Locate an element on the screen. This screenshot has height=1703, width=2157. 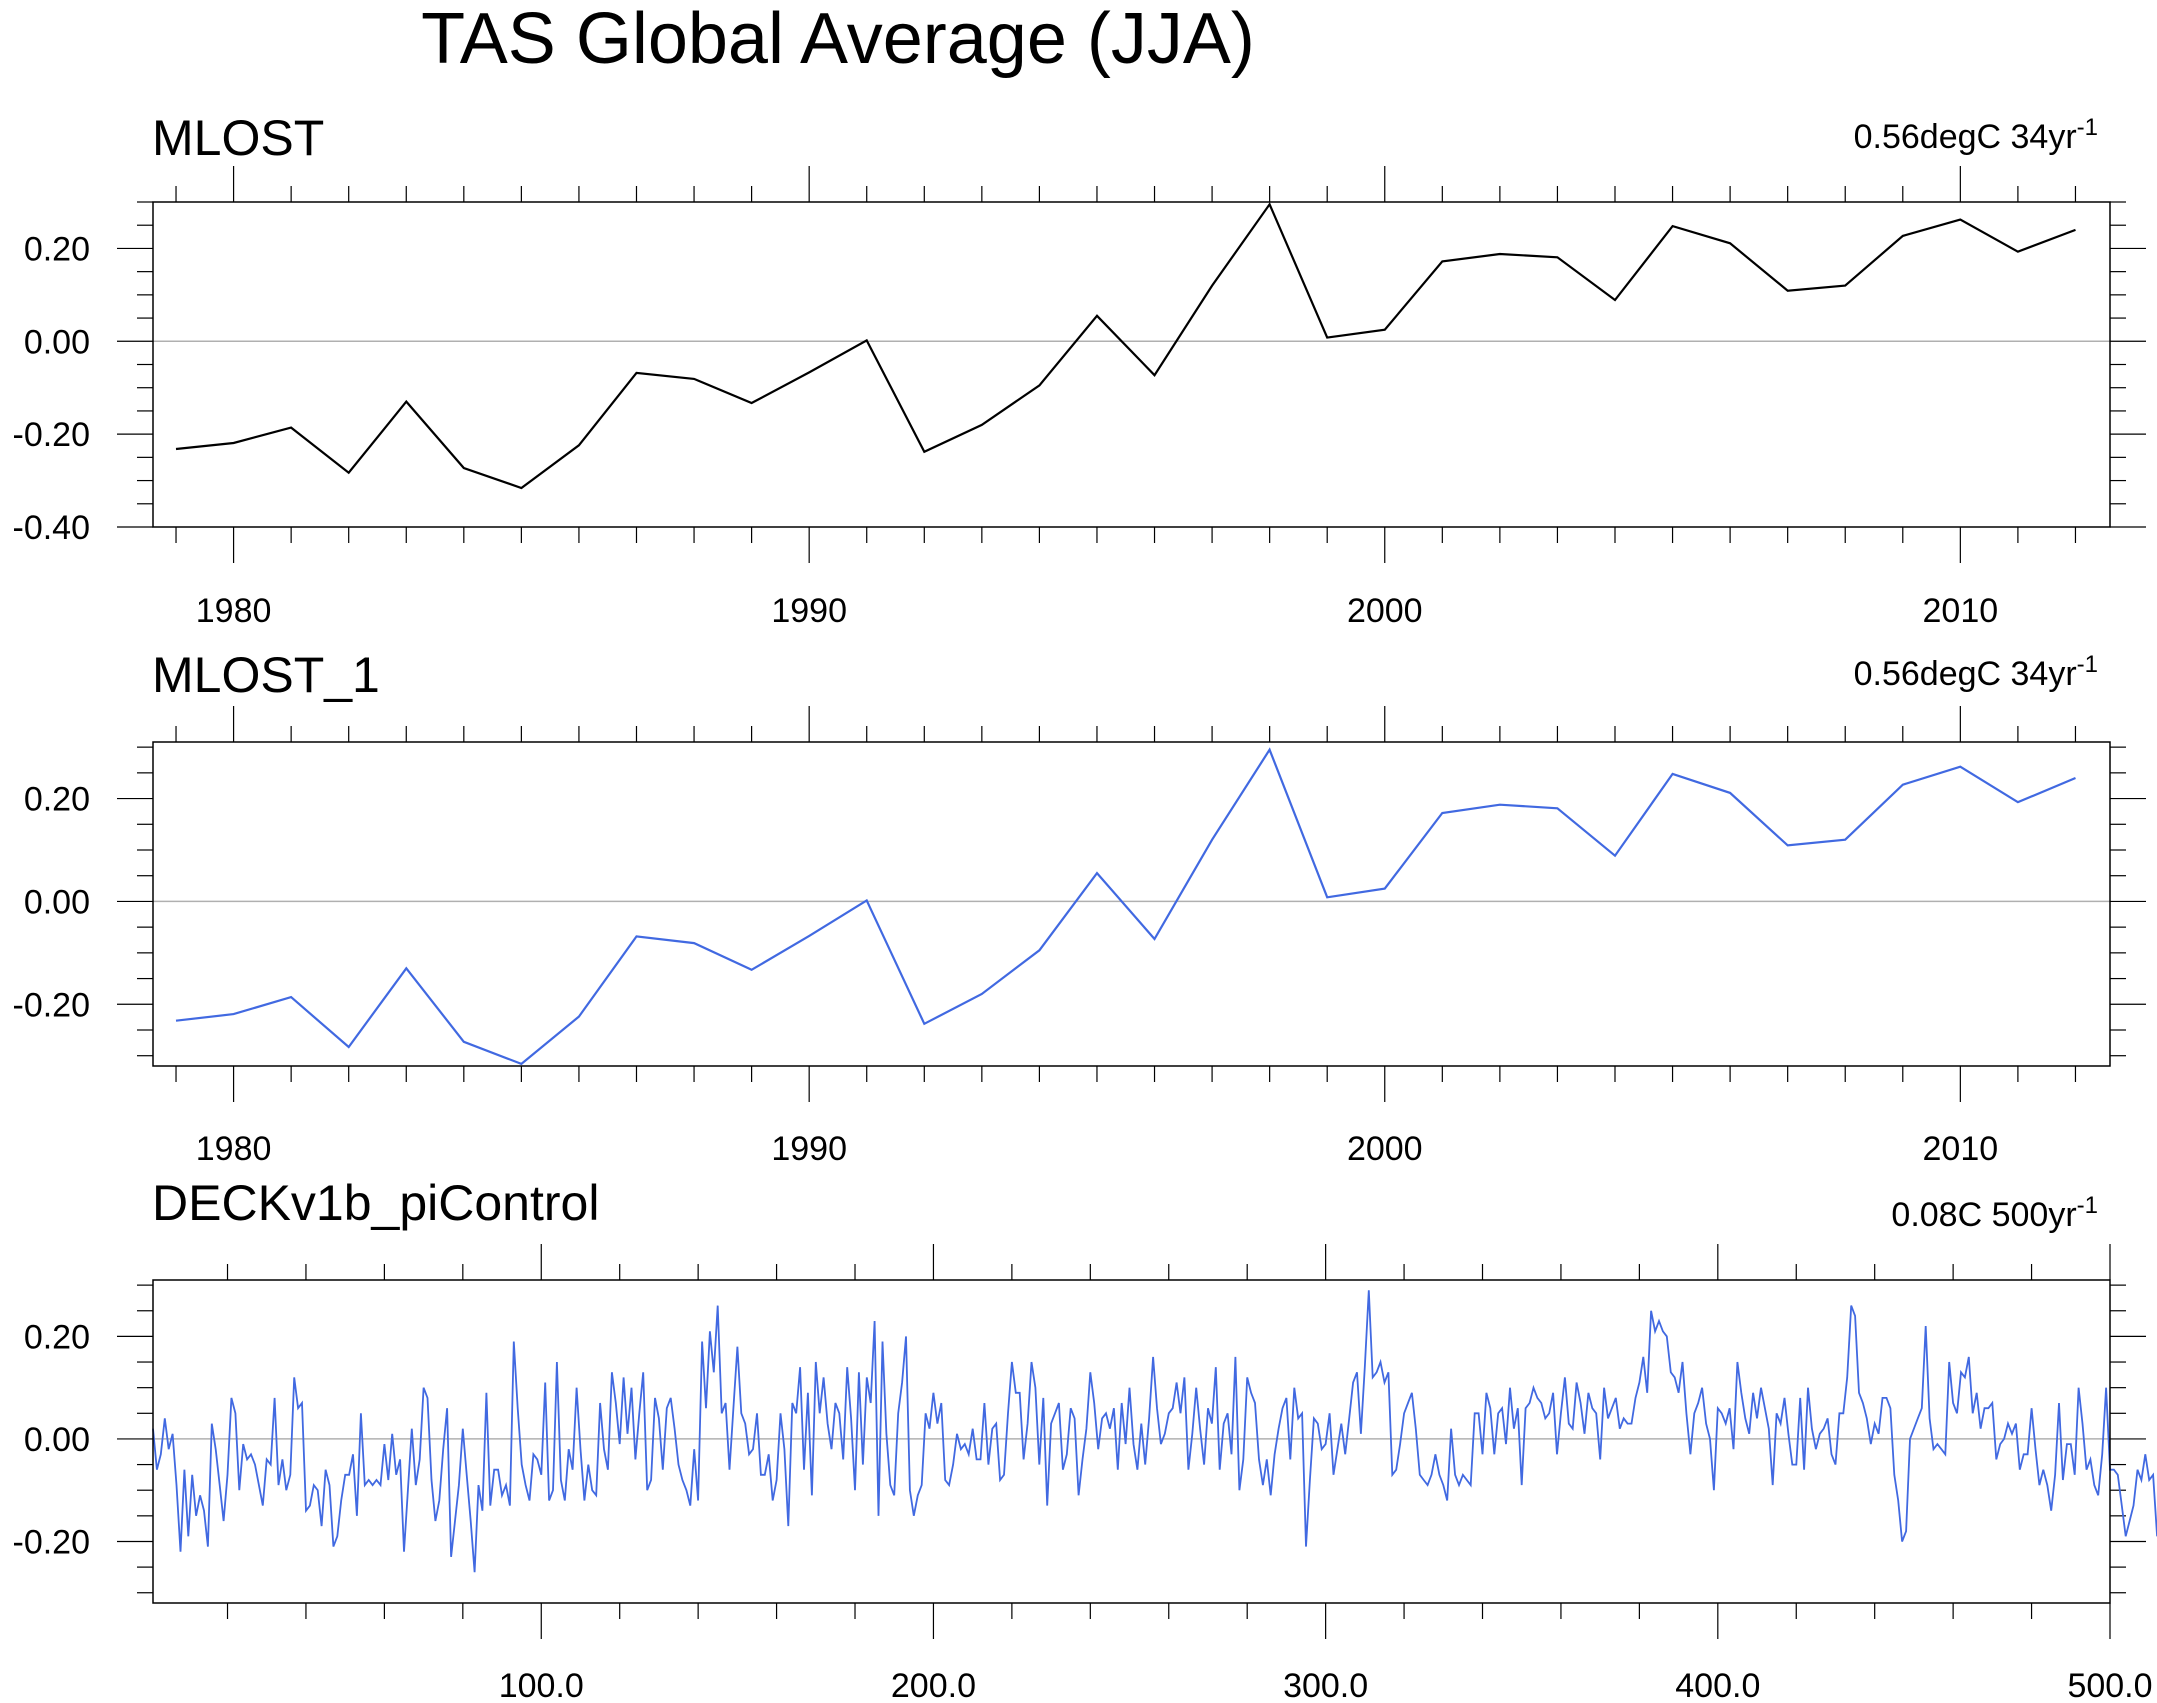
panel-title: DECKv1b_piControl is located at coordinates (375, 1203).